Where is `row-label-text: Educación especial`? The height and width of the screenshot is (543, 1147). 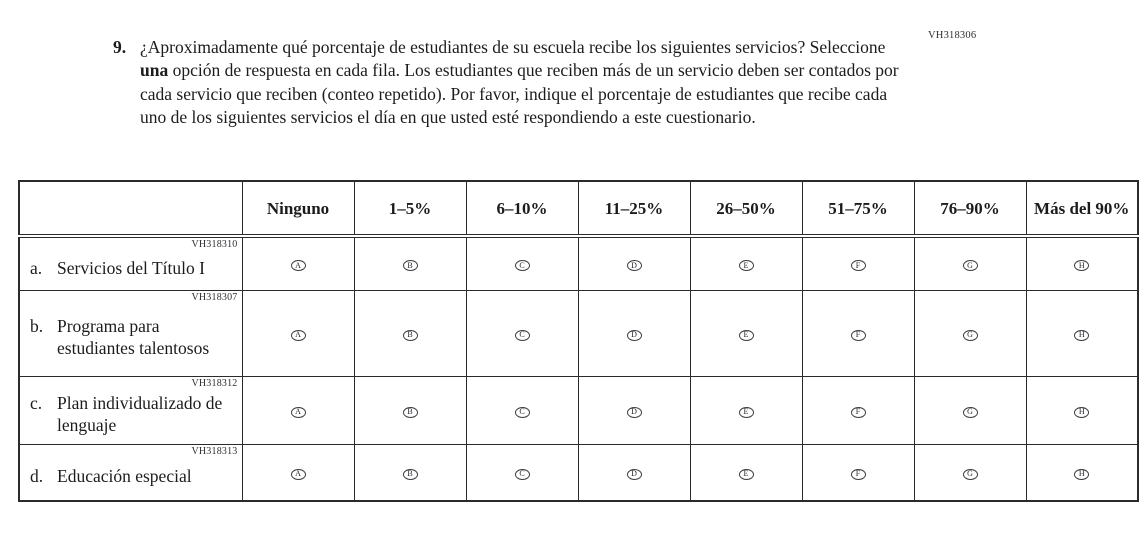 row-label-text: Educación especial is located at coordinates (124, 476).